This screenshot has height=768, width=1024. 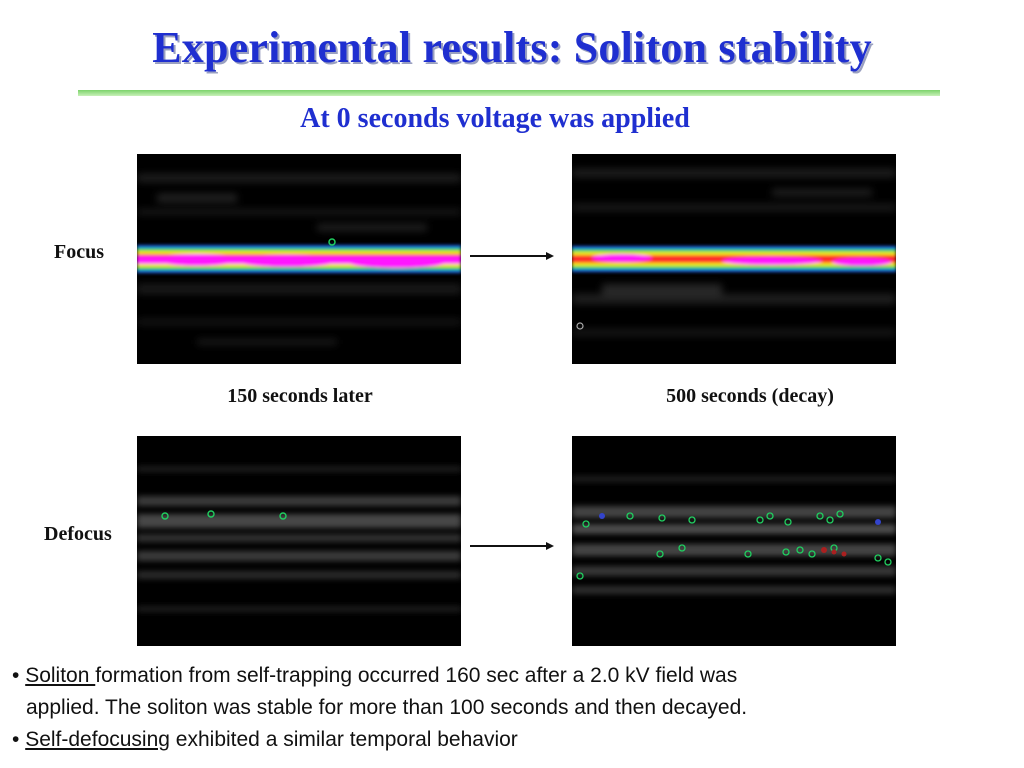 I want to click on slide-subtitle: At 0 seconds voltage was applied, so click(x=495, y=118).